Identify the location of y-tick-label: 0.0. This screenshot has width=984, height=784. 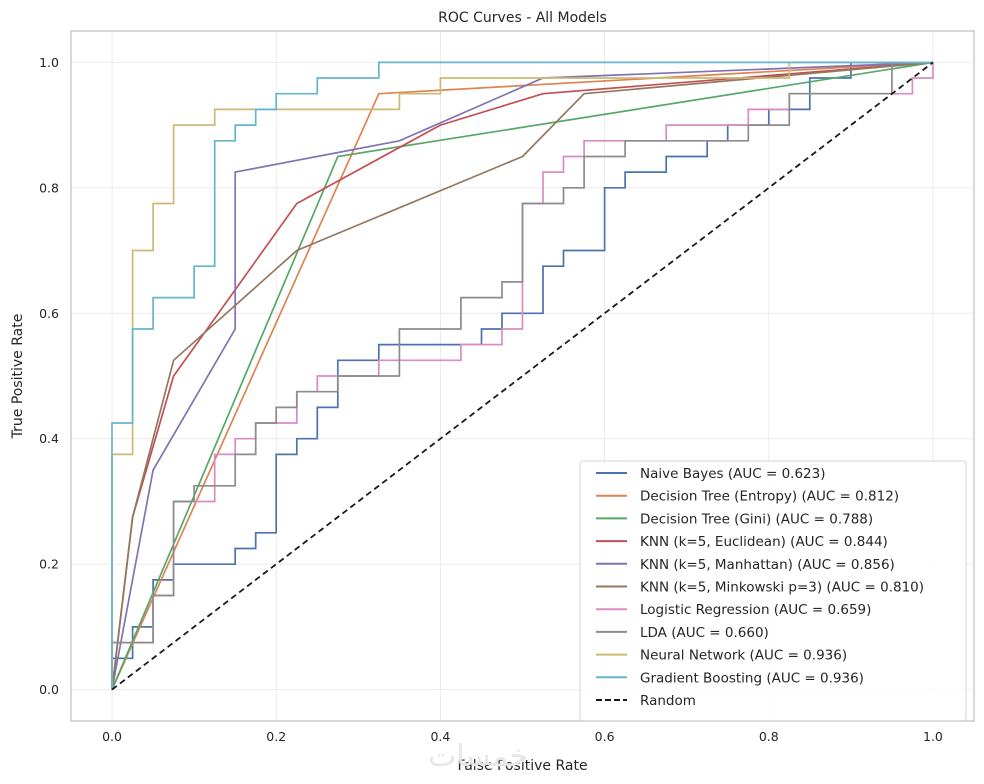
(49, 689).